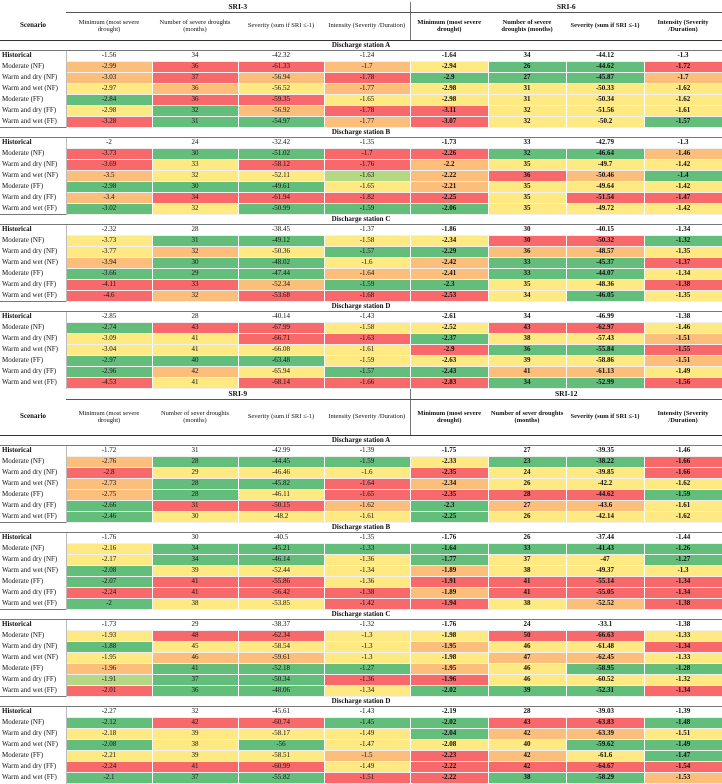 This screenshot has width=722, height=784. Describe the element at coordinates (449, 78) in the screenshot. I see `table-cell: -2.9` at that location.